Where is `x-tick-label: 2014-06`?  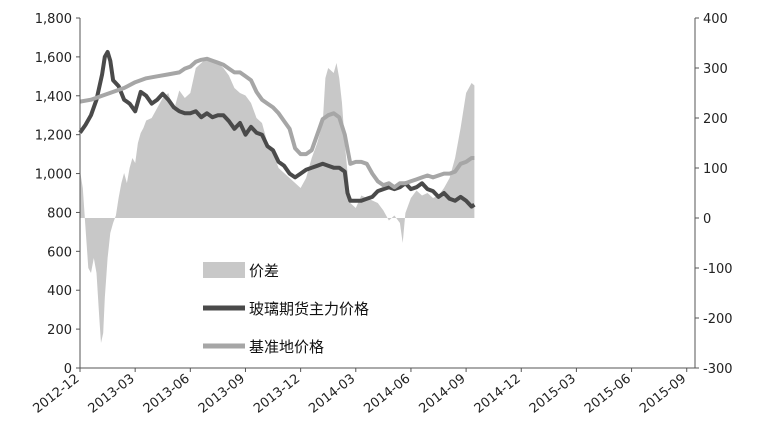
x-tick-label: 2014-06 is located at coordinates (387, 393).